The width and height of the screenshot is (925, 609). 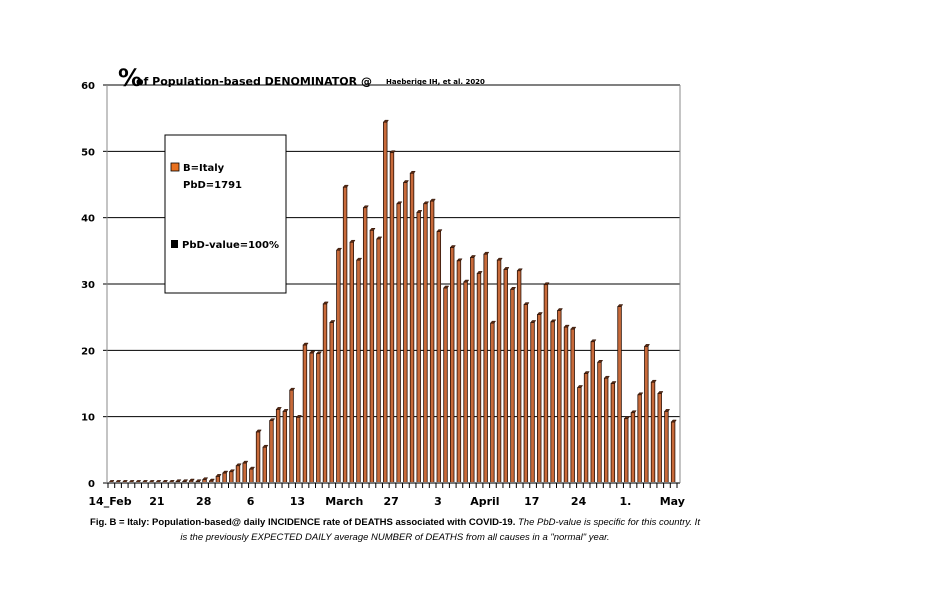 I want to click on title-percent-symbol: %, so click(x=130, y=78).